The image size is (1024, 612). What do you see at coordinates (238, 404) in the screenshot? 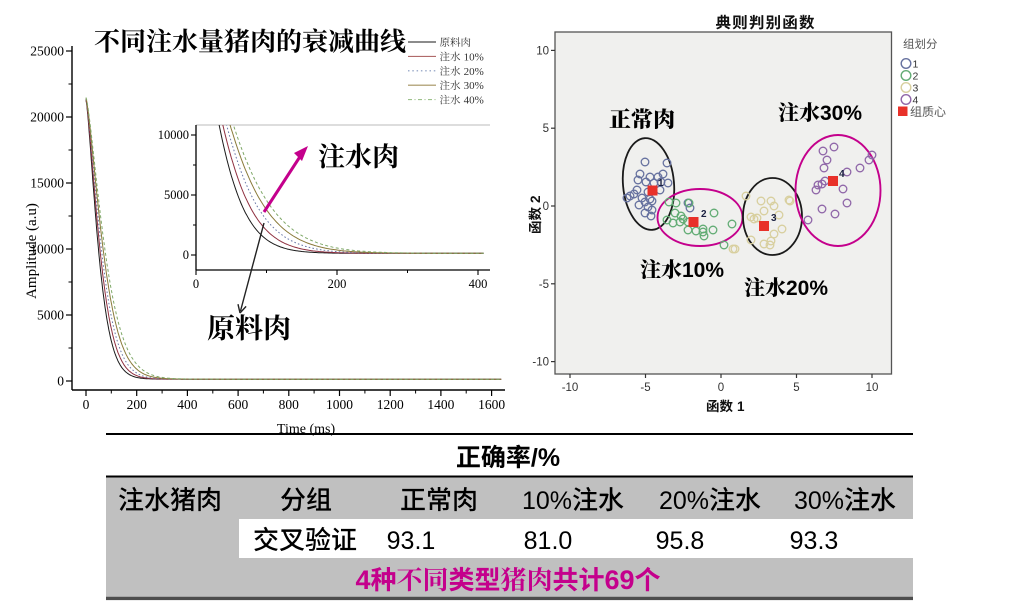
I see `svg-text: 600` at bounding box center [238, 404].